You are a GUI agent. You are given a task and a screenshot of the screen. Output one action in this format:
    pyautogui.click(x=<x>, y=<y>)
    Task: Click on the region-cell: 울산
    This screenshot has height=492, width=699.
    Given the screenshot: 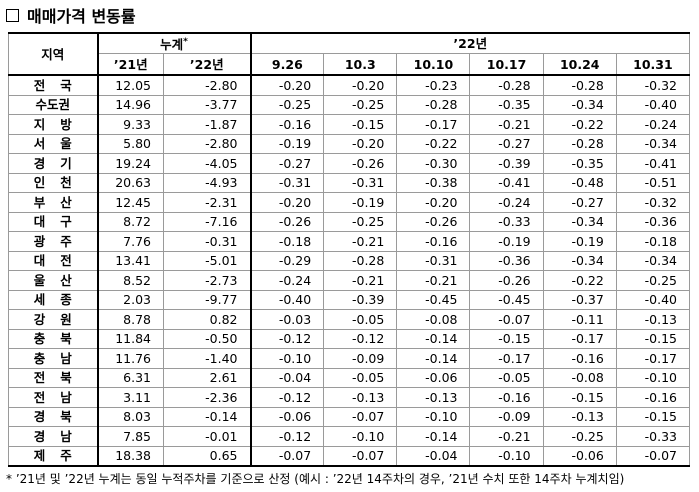 What is the action you would take?
    pyautogui.click(x=53, y=280)
    